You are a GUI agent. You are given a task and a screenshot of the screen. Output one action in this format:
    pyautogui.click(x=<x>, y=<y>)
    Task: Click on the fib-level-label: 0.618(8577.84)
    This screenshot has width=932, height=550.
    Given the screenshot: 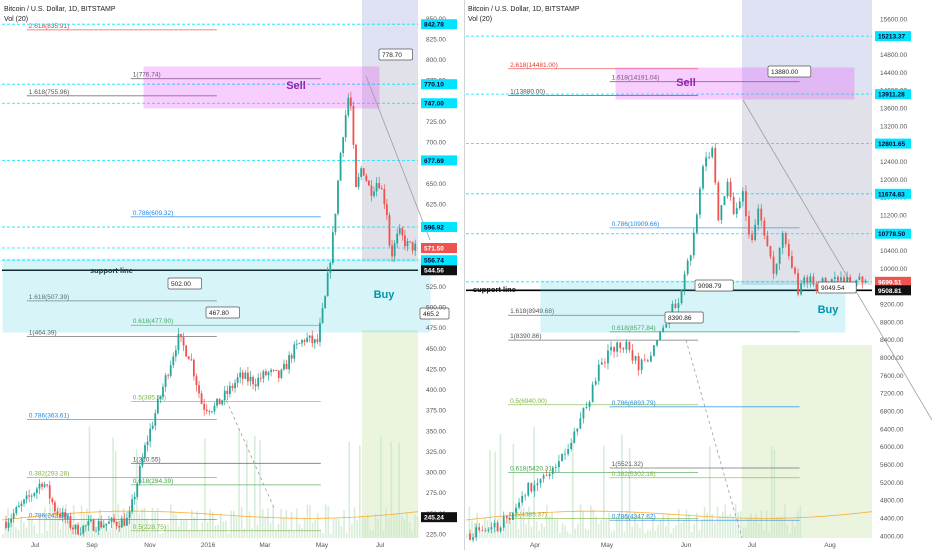 What is the action you would take?
    pyautogui.click(x=634, y=328)
    